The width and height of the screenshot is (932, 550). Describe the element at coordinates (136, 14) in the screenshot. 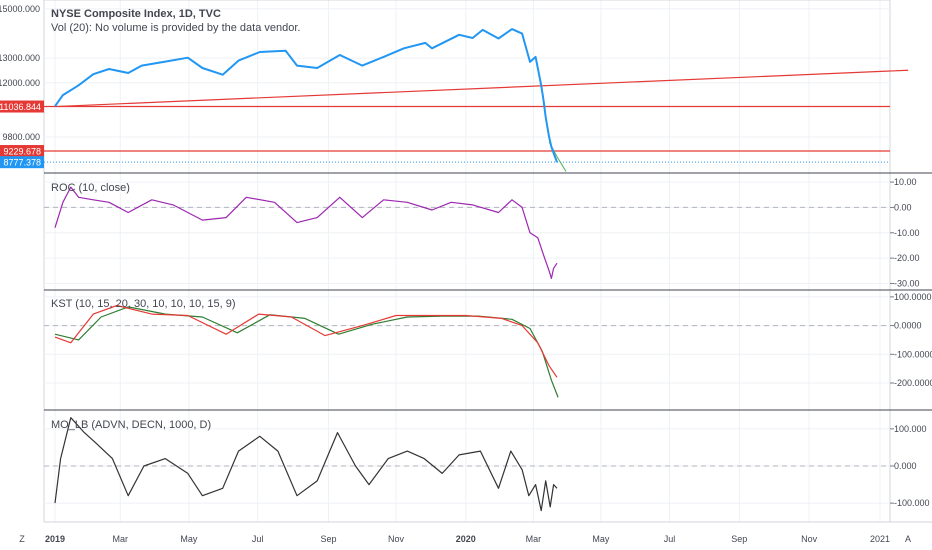

I see `chart-title: NYSE Composite Index, 1D, TVC` at that location.